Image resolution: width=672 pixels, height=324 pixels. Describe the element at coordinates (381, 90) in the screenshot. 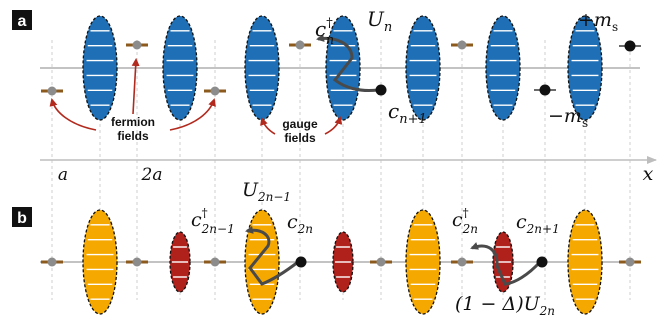

I see `fermion-site-dark` at that location.